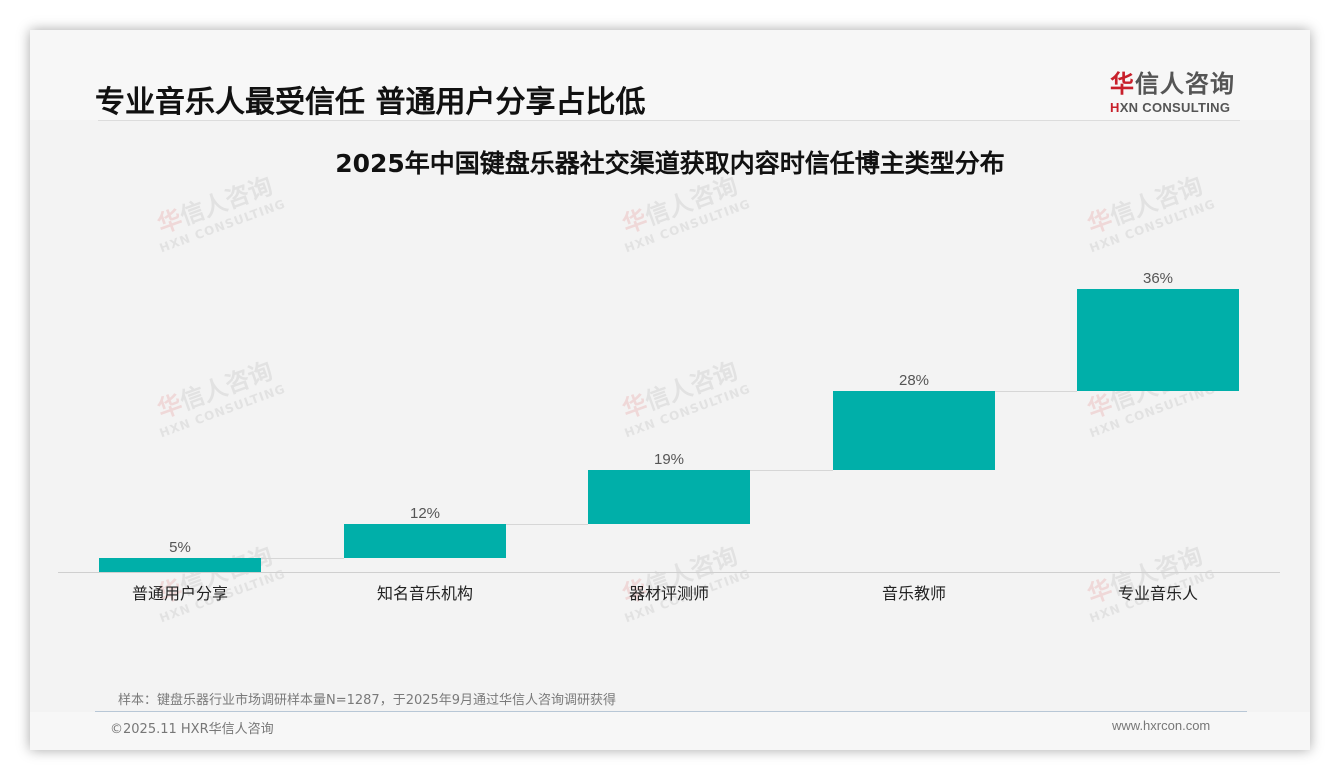 The image size is (1340, 780). I want to click on logo-en-red: H, so click(1115, 107).